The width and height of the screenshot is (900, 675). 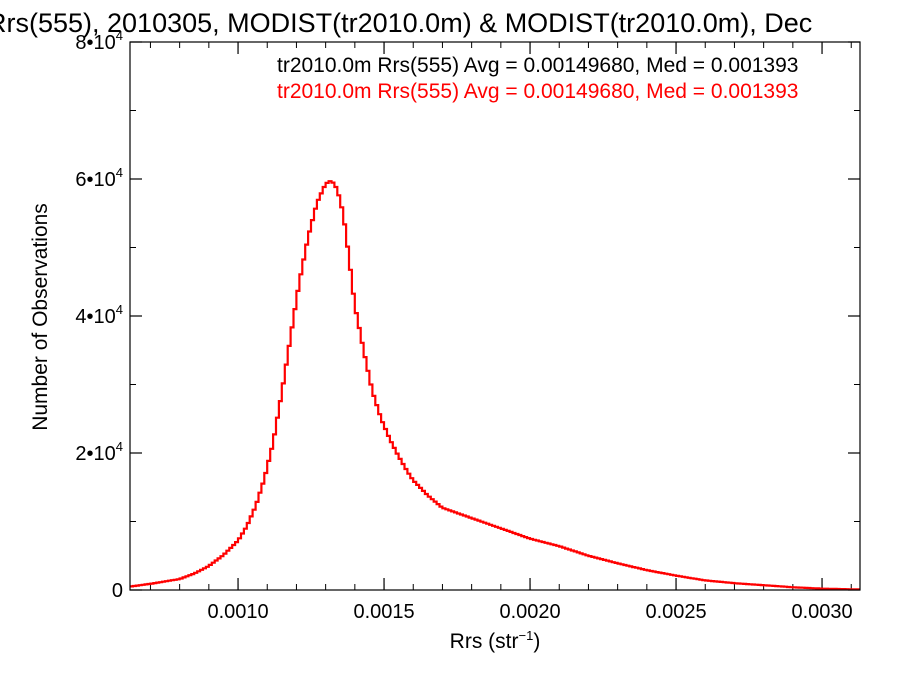 I want to click on x-axis-title-superscript: −1, so click(x=526, y=635).